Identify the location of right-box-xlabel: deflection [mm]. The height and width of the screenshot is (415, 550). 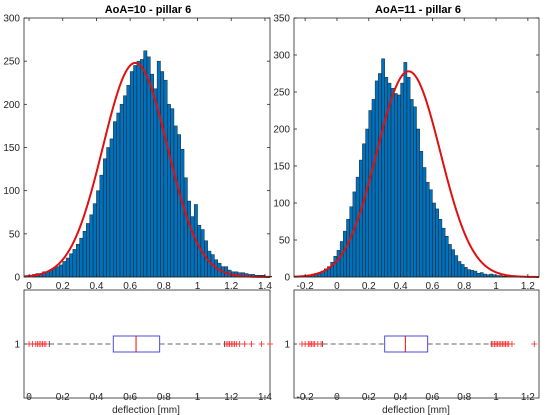
(416, 410).